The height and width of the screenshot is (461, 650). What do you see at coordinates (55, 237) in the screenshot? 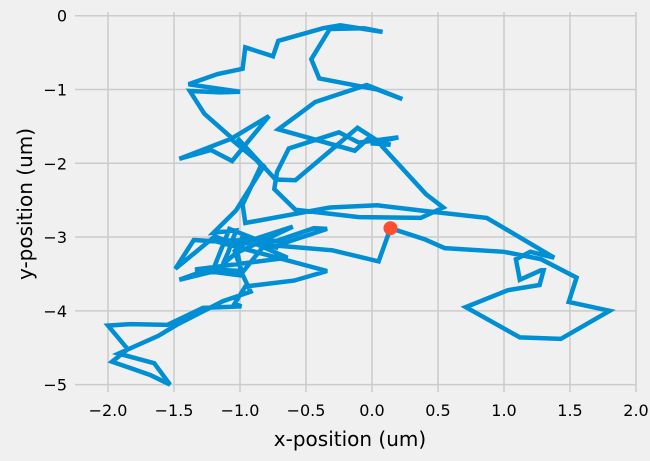
I see `y-tick-label: −3` at bounding box center [55, 237].